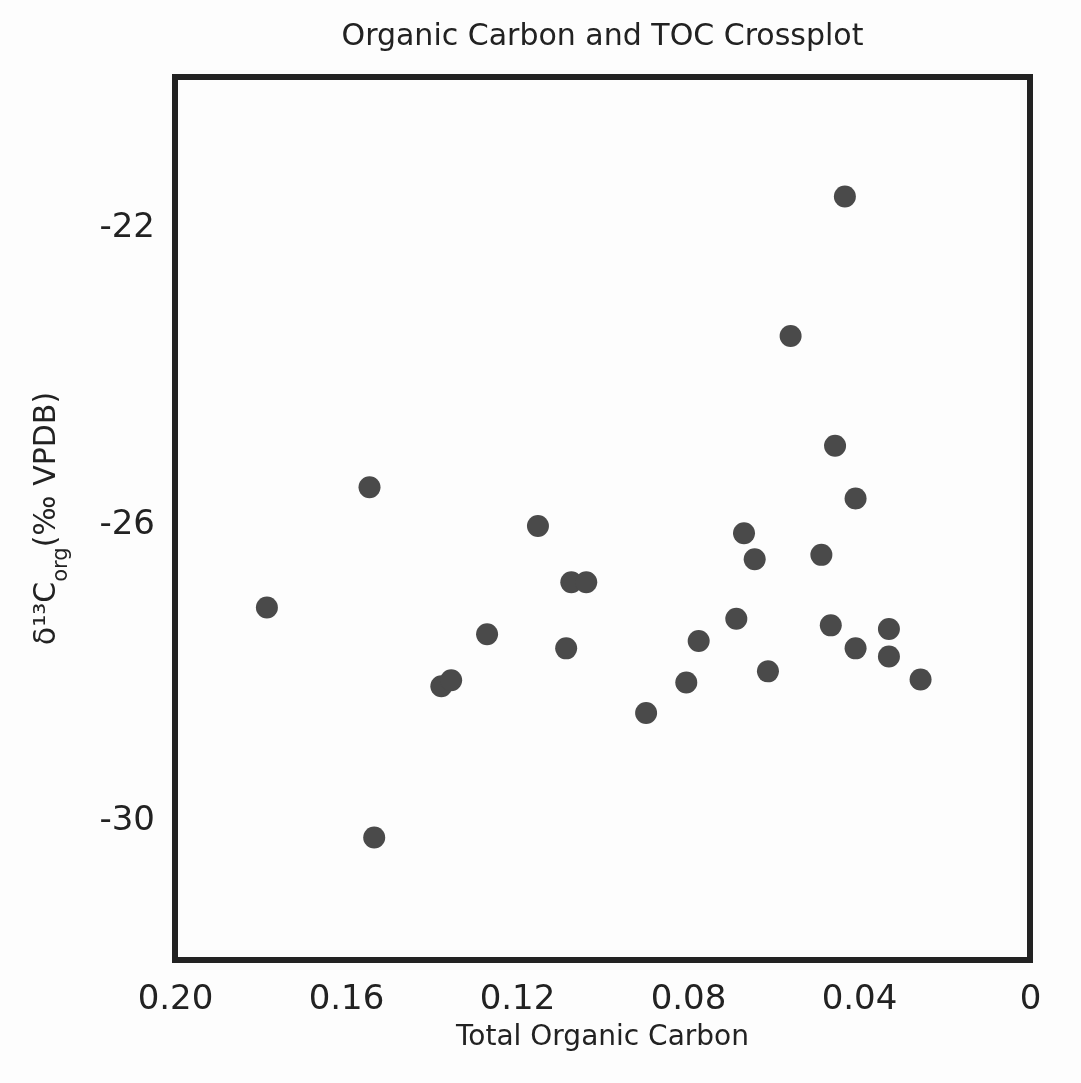 The width and height of the screenshot is (1081, 1083). Describe the element at coordinates (859, 996) in the screenshot. I see `x-tick-label: 0.04` at that location.